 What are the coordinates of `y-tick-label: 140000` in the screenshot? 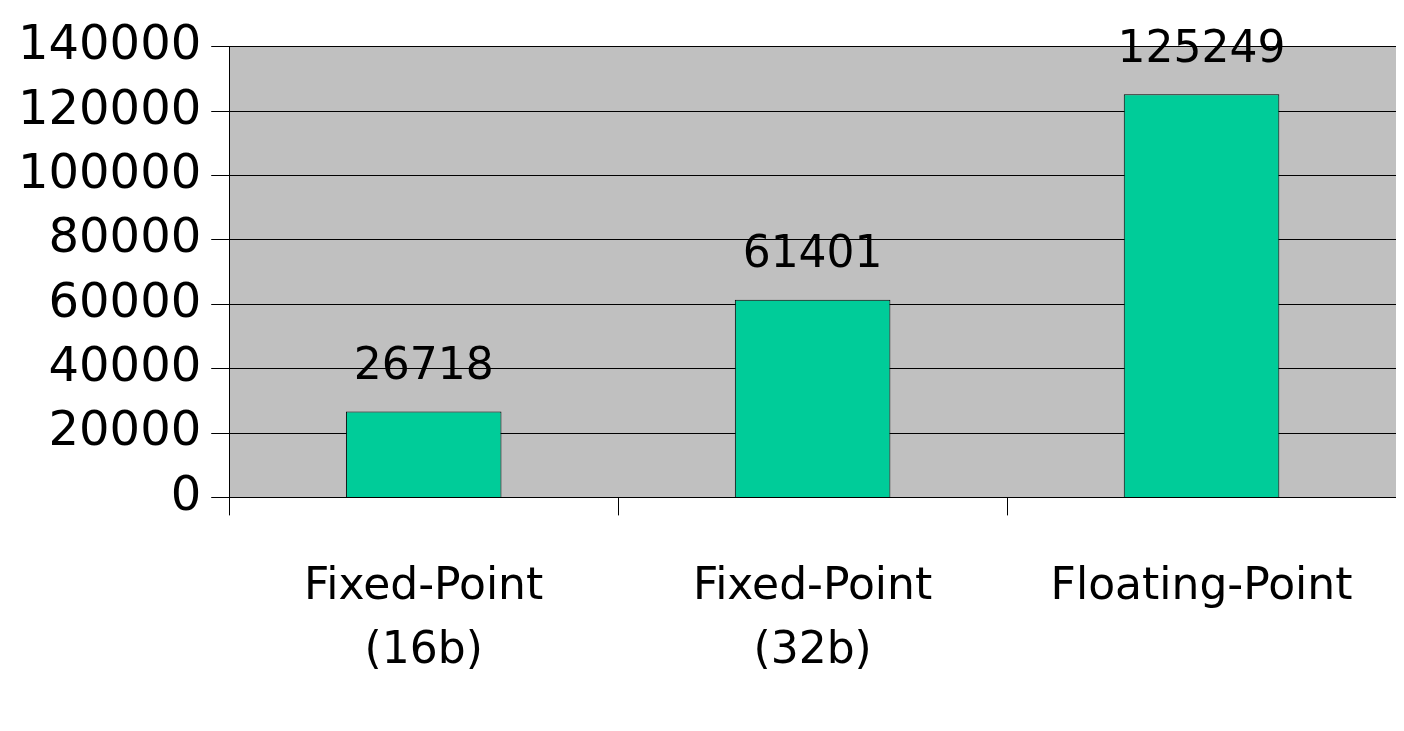 It's located at (110, 42).